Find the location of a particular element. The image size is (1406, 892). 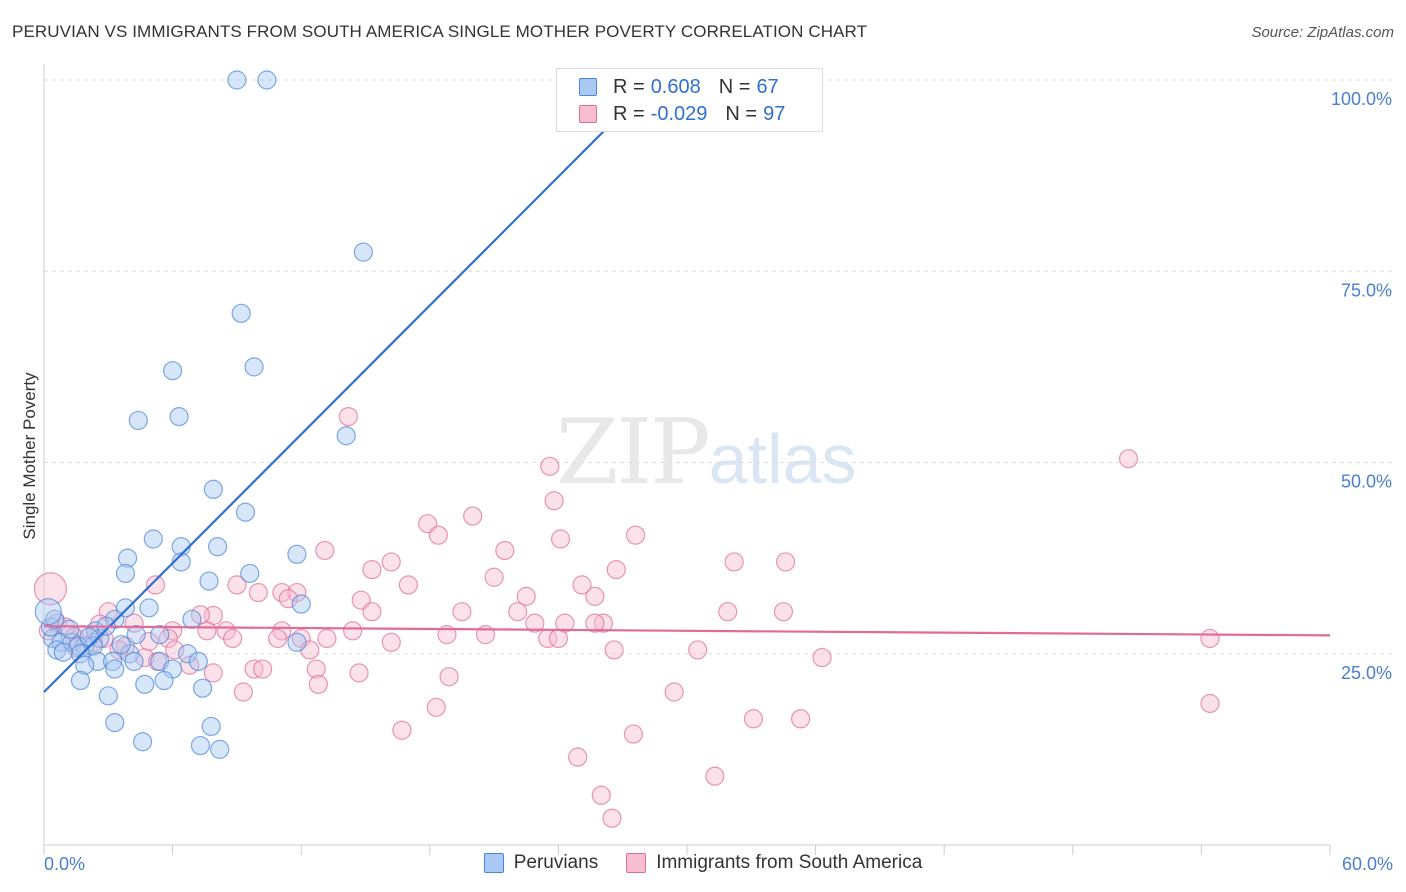

legend-r-label: R = is located at coordinates (629, 113).